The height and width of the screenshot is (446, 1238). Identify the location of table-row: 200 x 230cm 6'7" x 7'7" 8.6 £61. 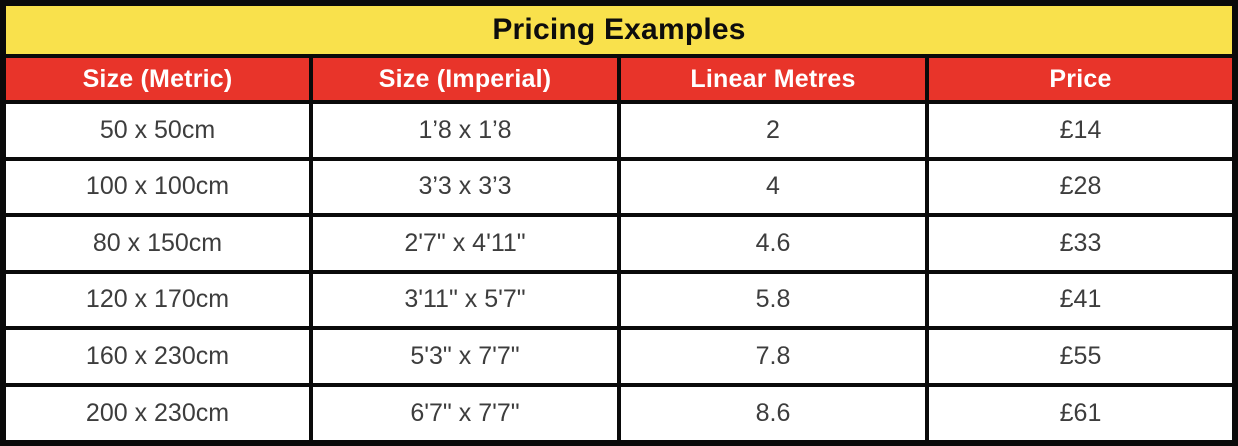
(619, 412).